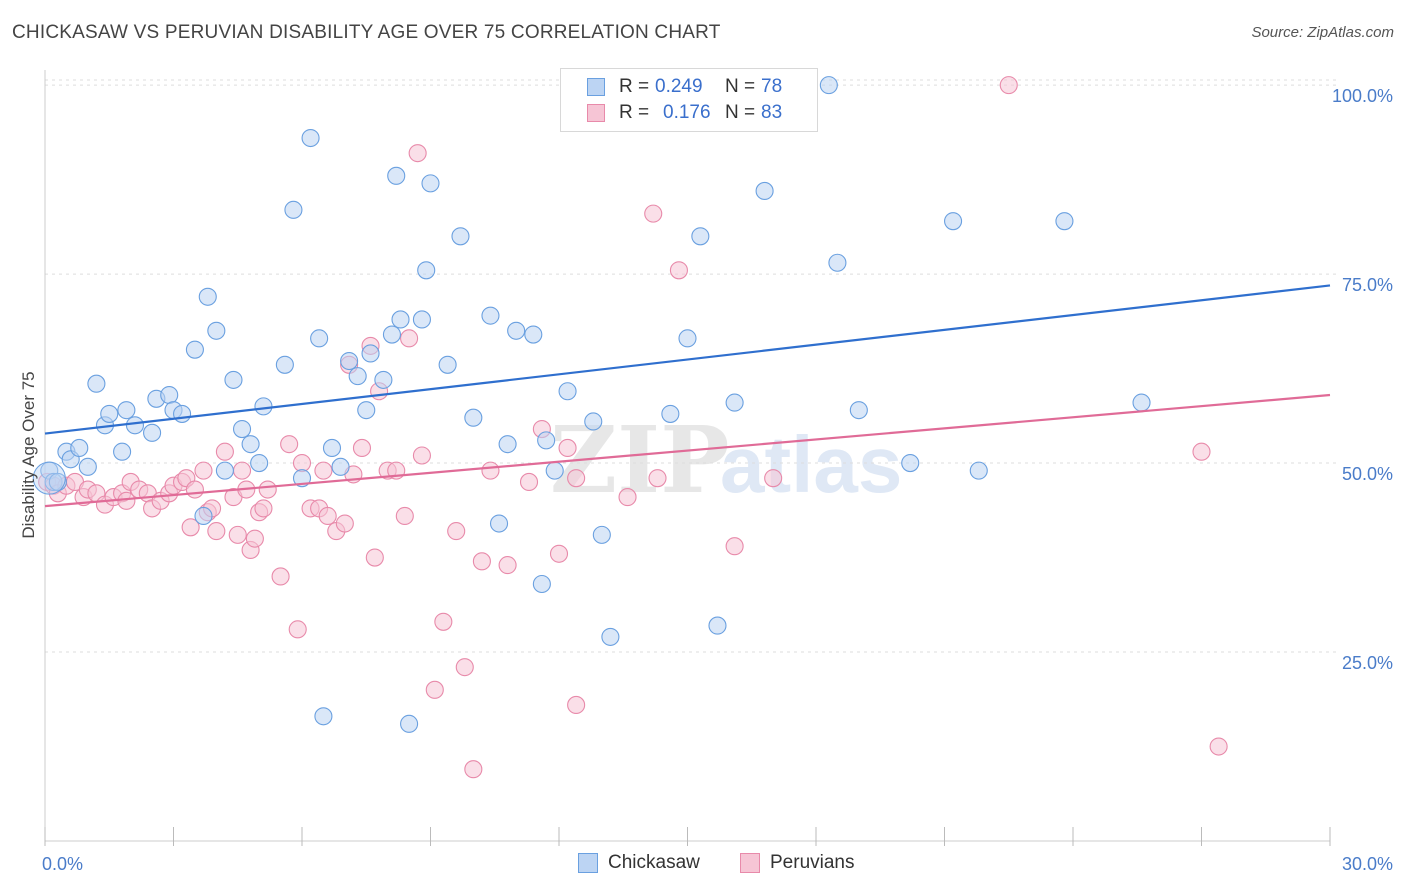  What do you see at coordinates (689, 100) in the screenshot?
I see `correlation-legend: R = 0.249 N = 78 R = 0.176 N = 83` at bounding box center [689, 100].